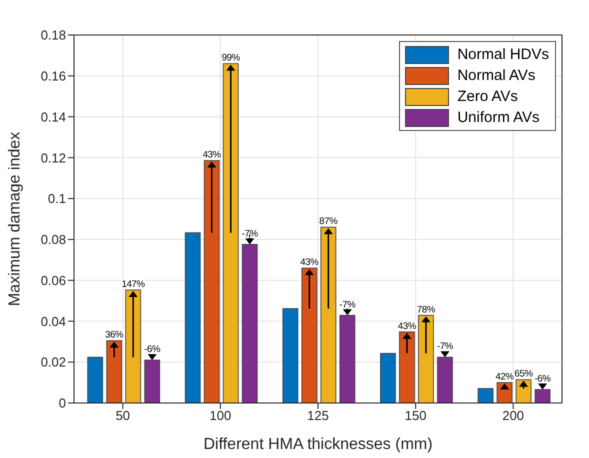 The image size is (589, 458). Describe the element at coordinates (53, 321) in the screenshot. I see `y-tick-label: 0.04` at that location.